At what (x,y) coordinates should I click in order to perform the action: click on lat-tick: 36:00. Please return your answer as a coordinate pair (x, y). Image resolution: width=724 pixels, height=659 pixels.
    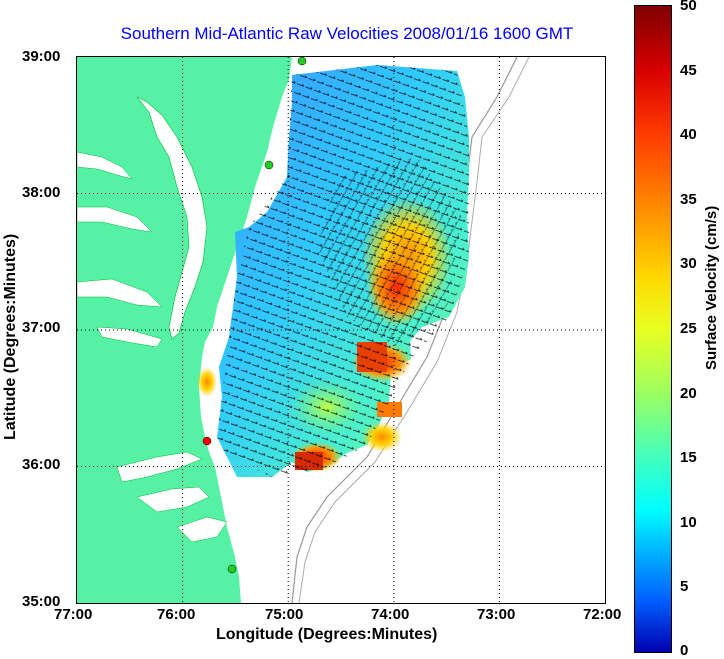
    Looking at the image, I should click on (41, 464).